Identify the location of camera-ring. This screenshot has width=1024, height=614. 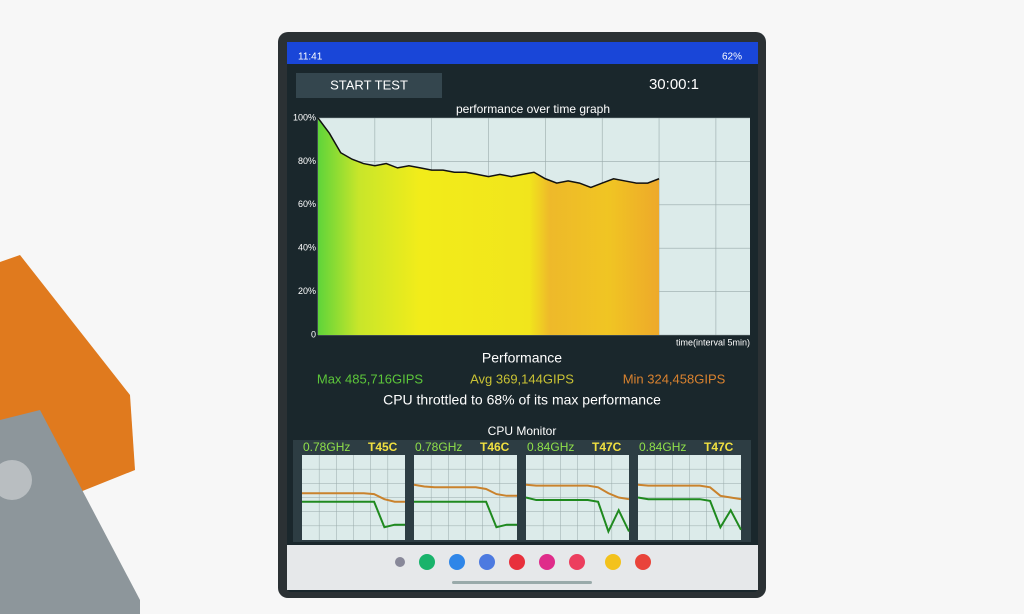
(16, 480).